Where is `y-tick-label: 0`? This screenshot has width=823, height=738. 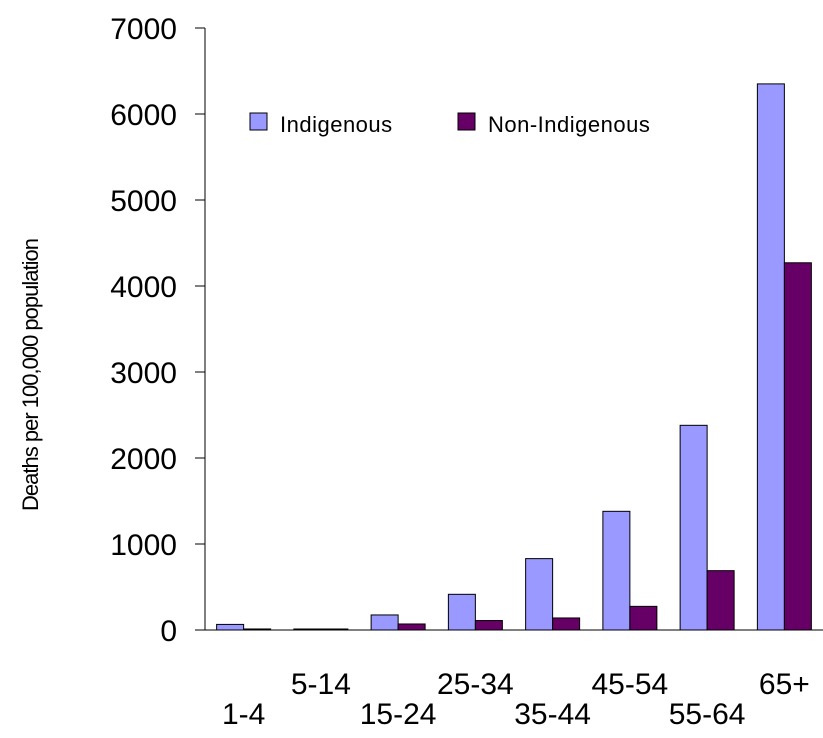 y-tick-label: 0 is located at coordinates (168, 631).